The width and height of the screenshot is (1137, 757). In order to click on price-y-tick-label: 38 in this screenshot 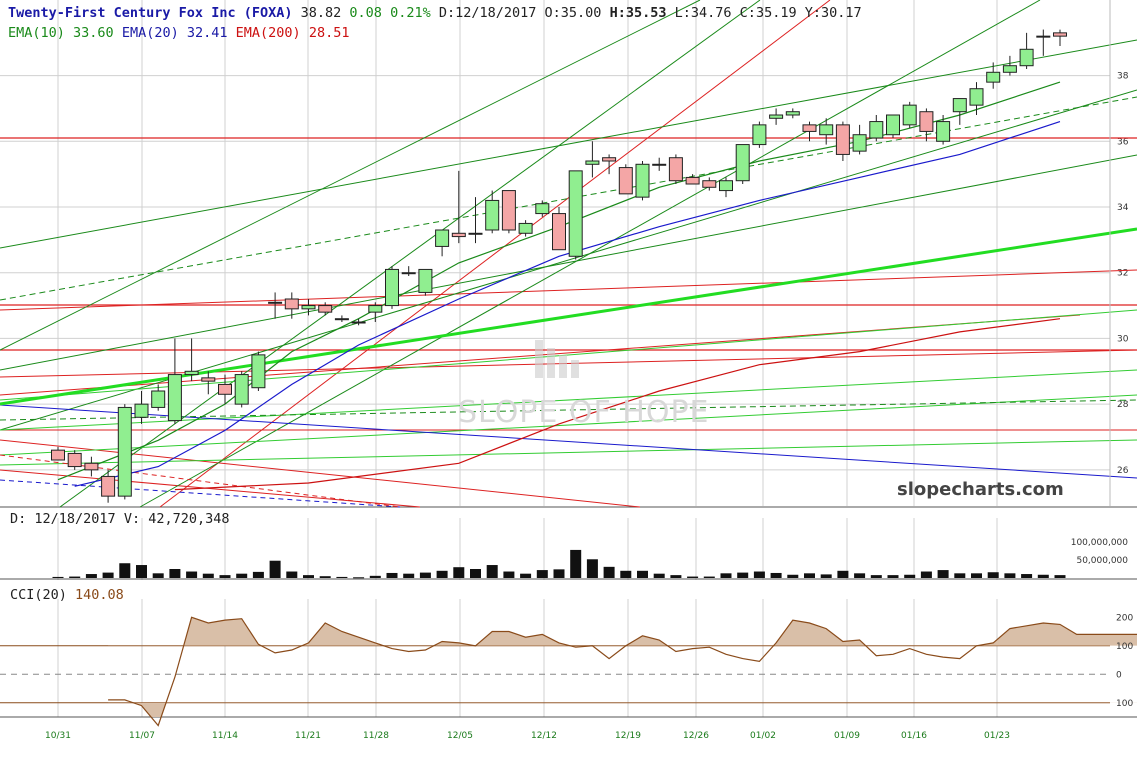, I will do `click(1123, 77)`.